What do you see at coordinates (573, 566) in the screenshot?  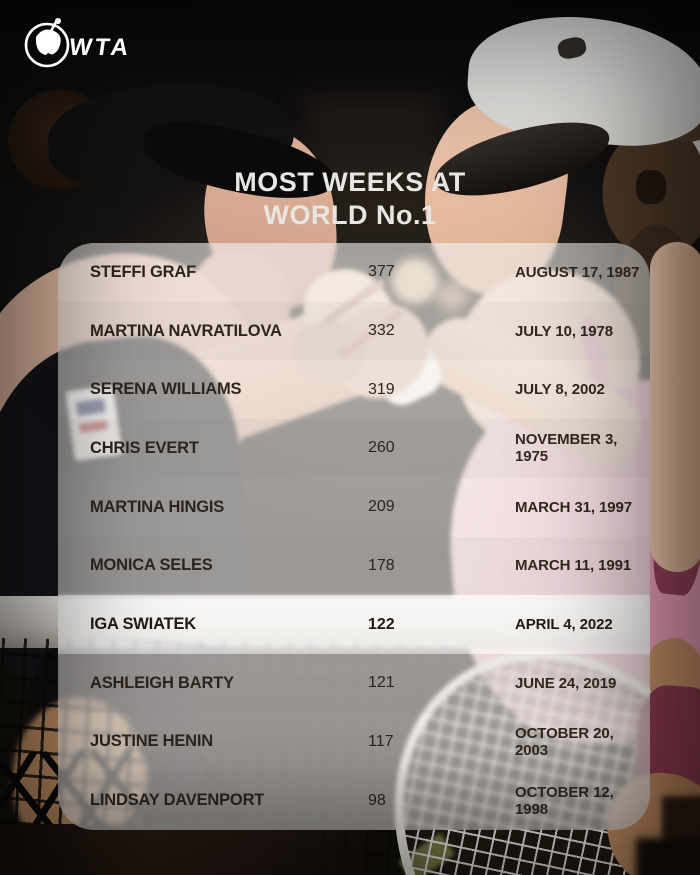 I see `date-reached: MARCH 11, 1991` at bounding box center [573, 566].